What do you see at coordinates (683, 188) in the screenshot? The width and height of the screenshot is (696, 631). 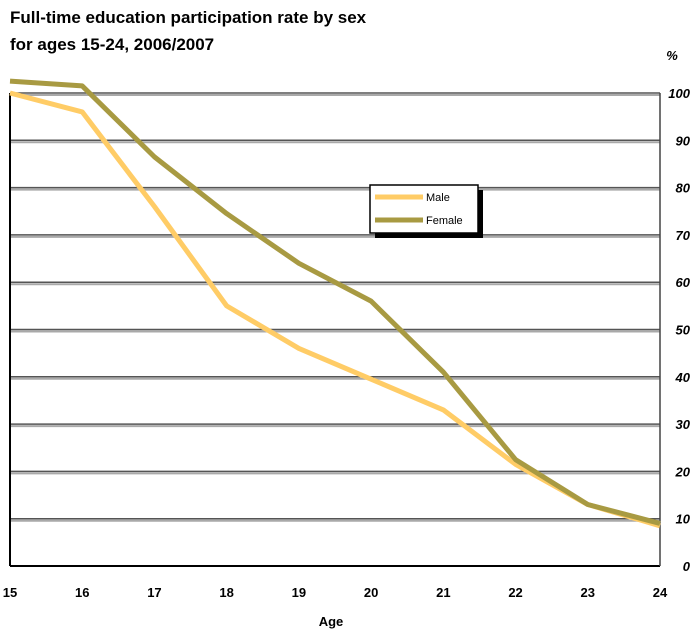 I see `y-tick-label: 80` at bounding box center [683, 188].